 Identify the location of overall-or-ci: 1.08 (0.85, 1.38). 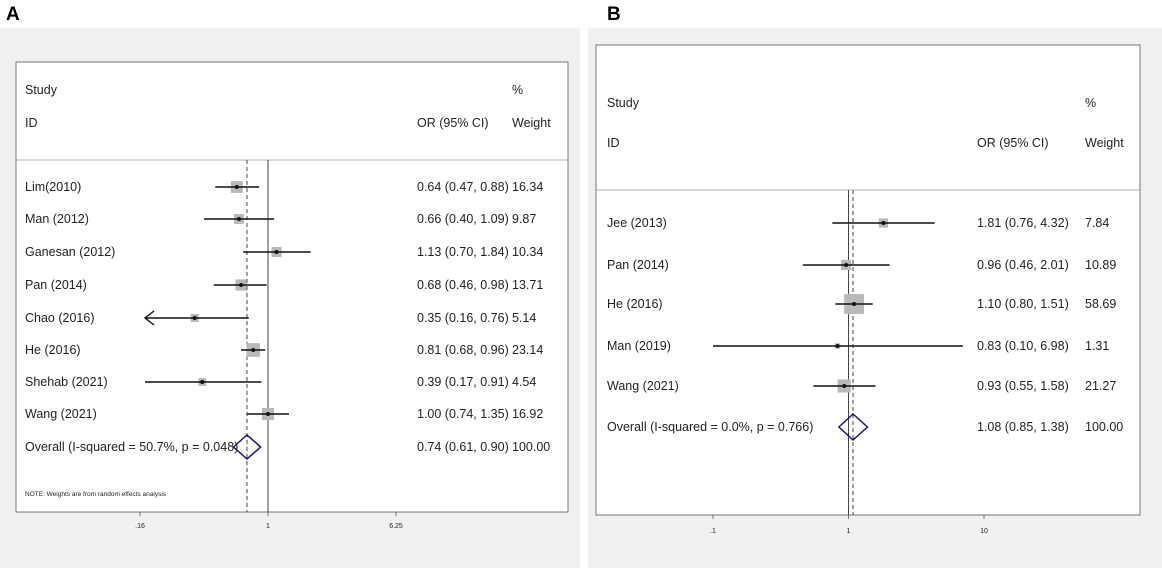
(1023, 427).